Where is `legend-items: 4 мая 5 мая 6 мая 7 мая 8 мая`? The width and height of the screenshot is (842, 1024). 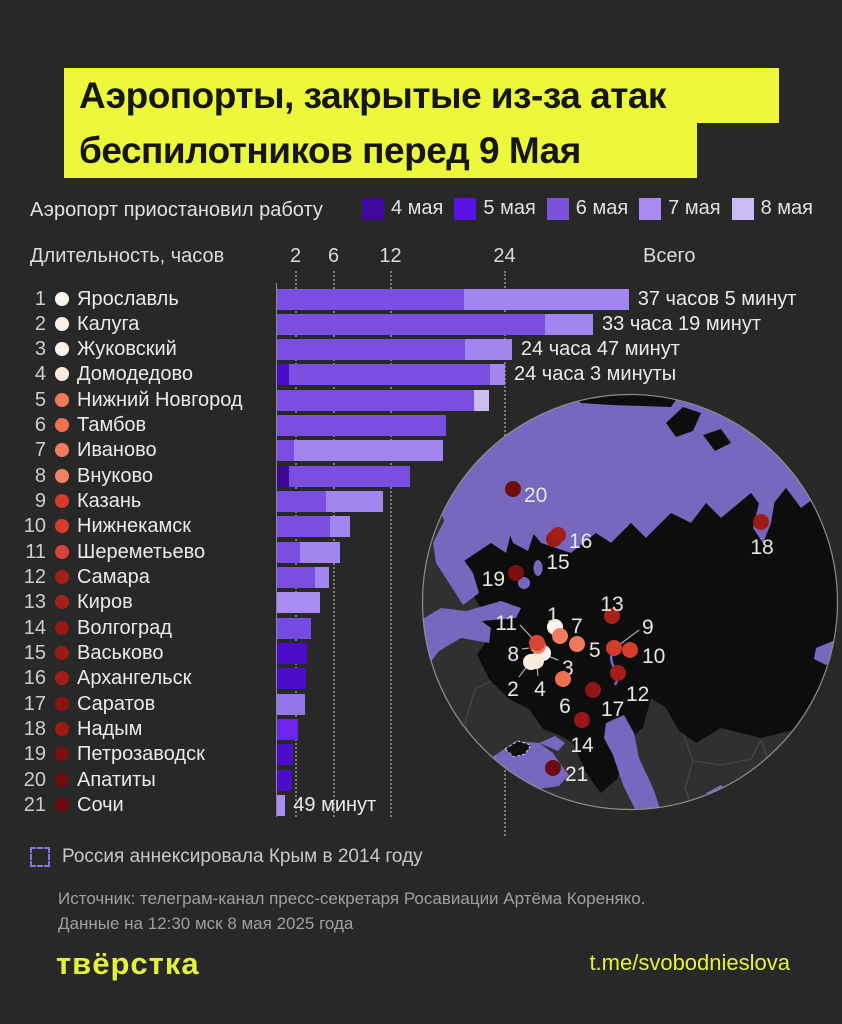 legend-items: 4 мая 5 мая 6 мая 7 мая 8 мая is located at coordinates (593, 208).